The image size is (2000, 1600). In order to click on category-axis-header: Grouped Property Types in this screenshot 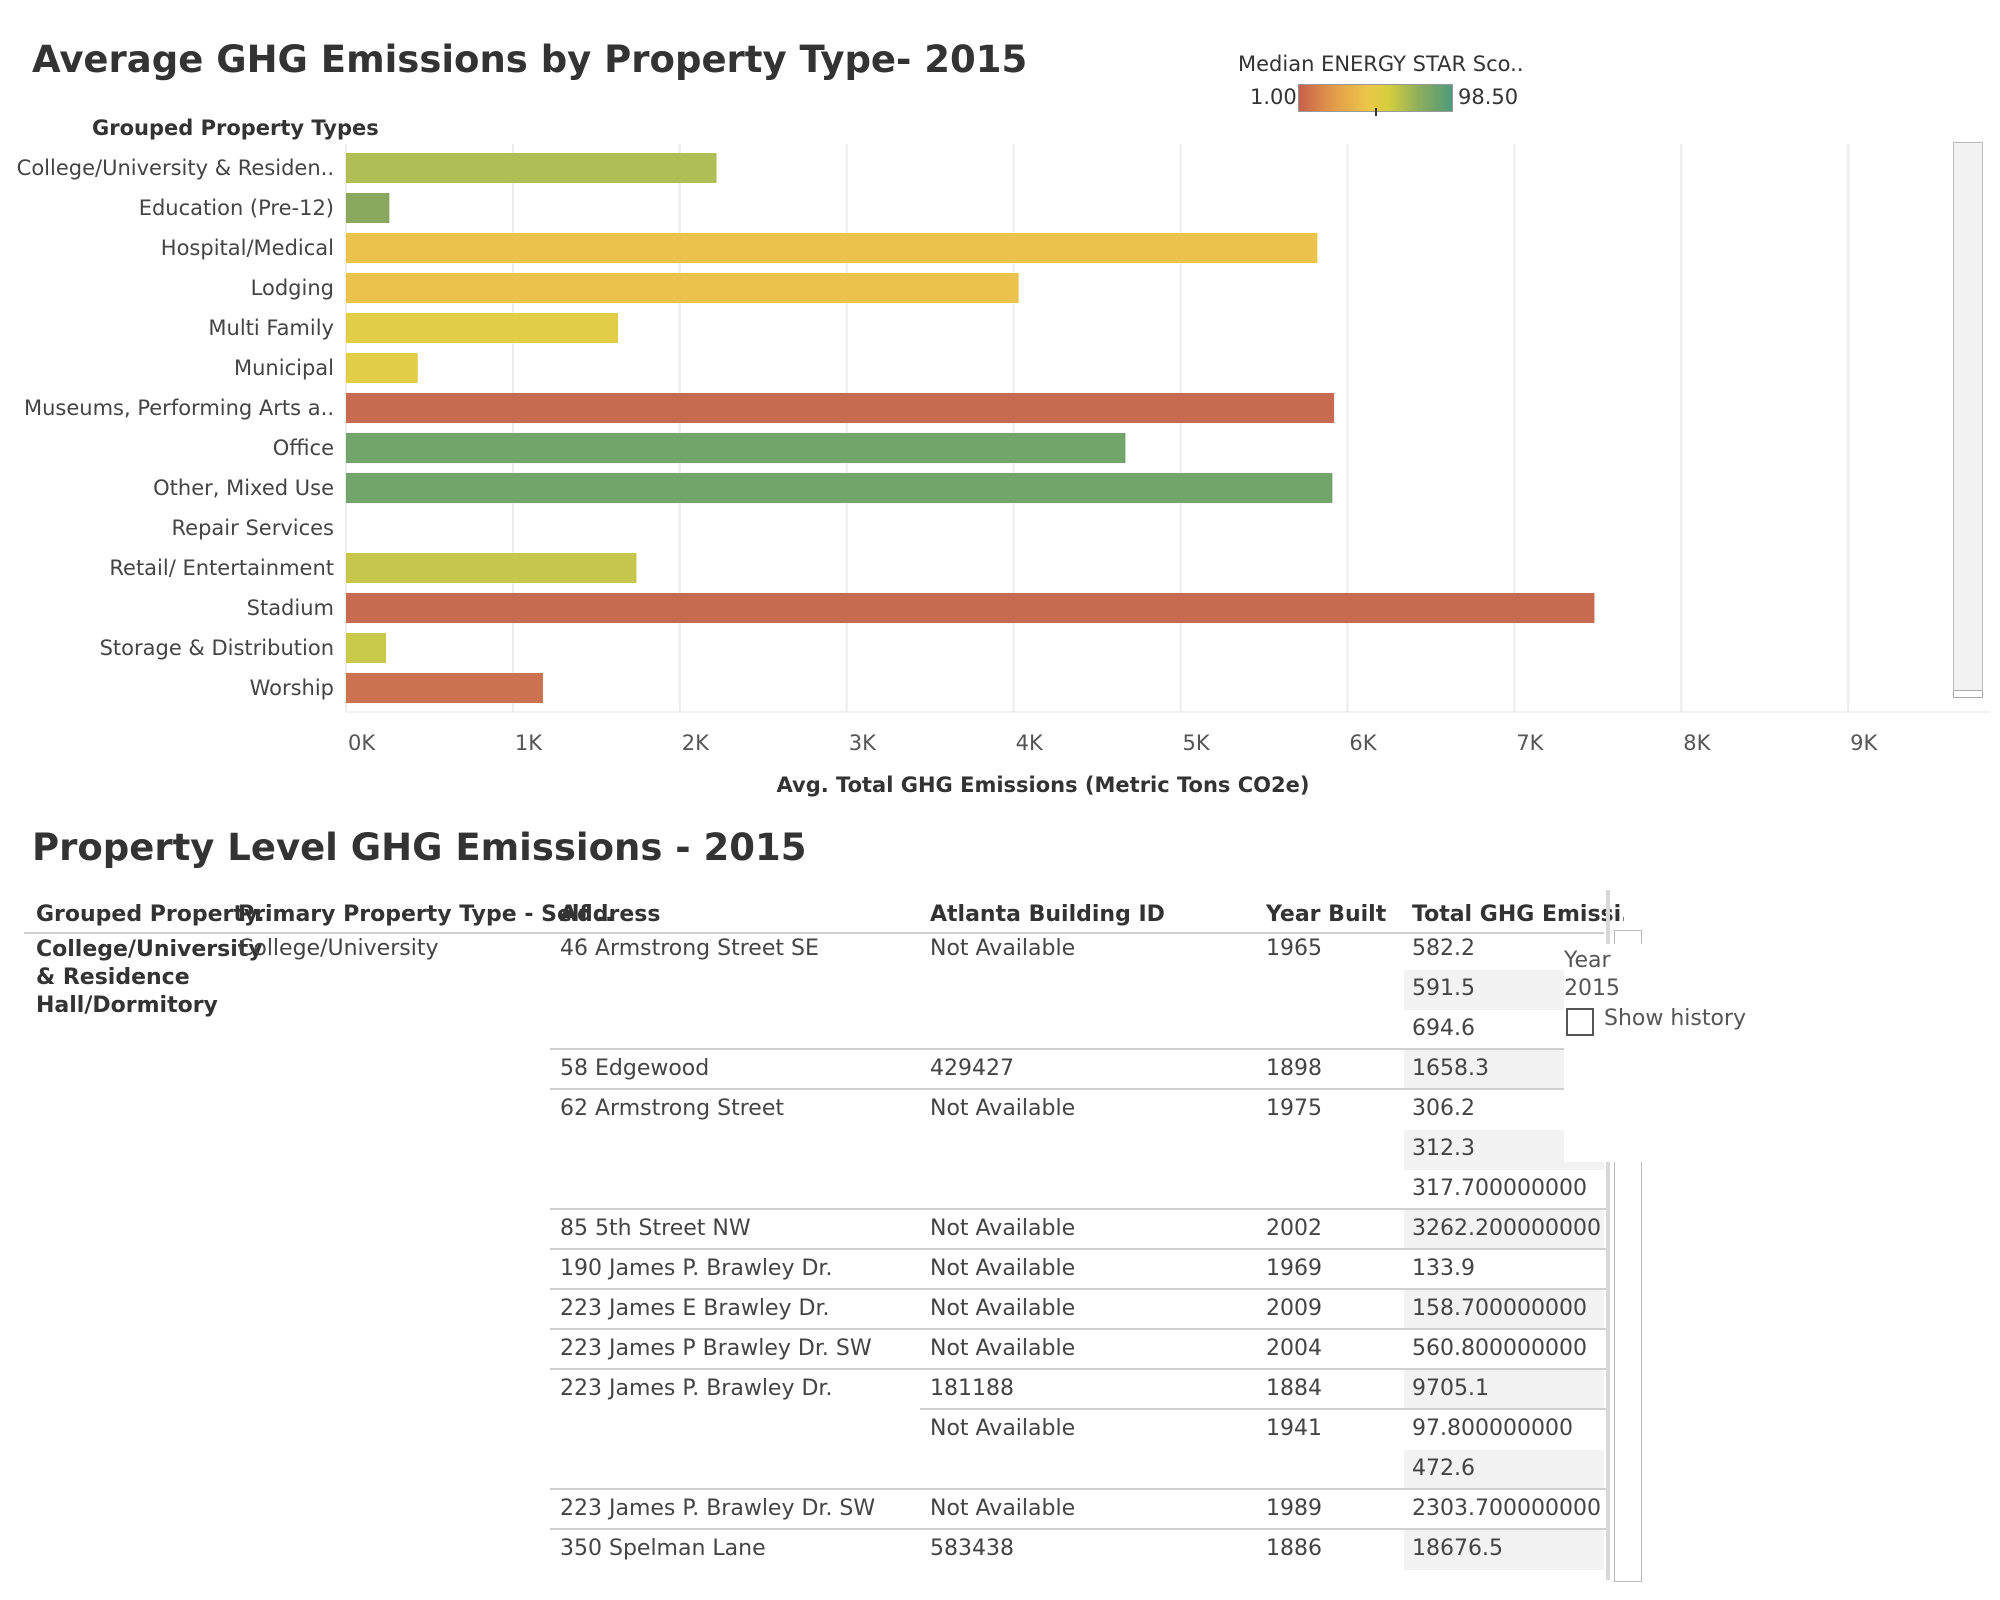, I will do `click(235, 128)`.